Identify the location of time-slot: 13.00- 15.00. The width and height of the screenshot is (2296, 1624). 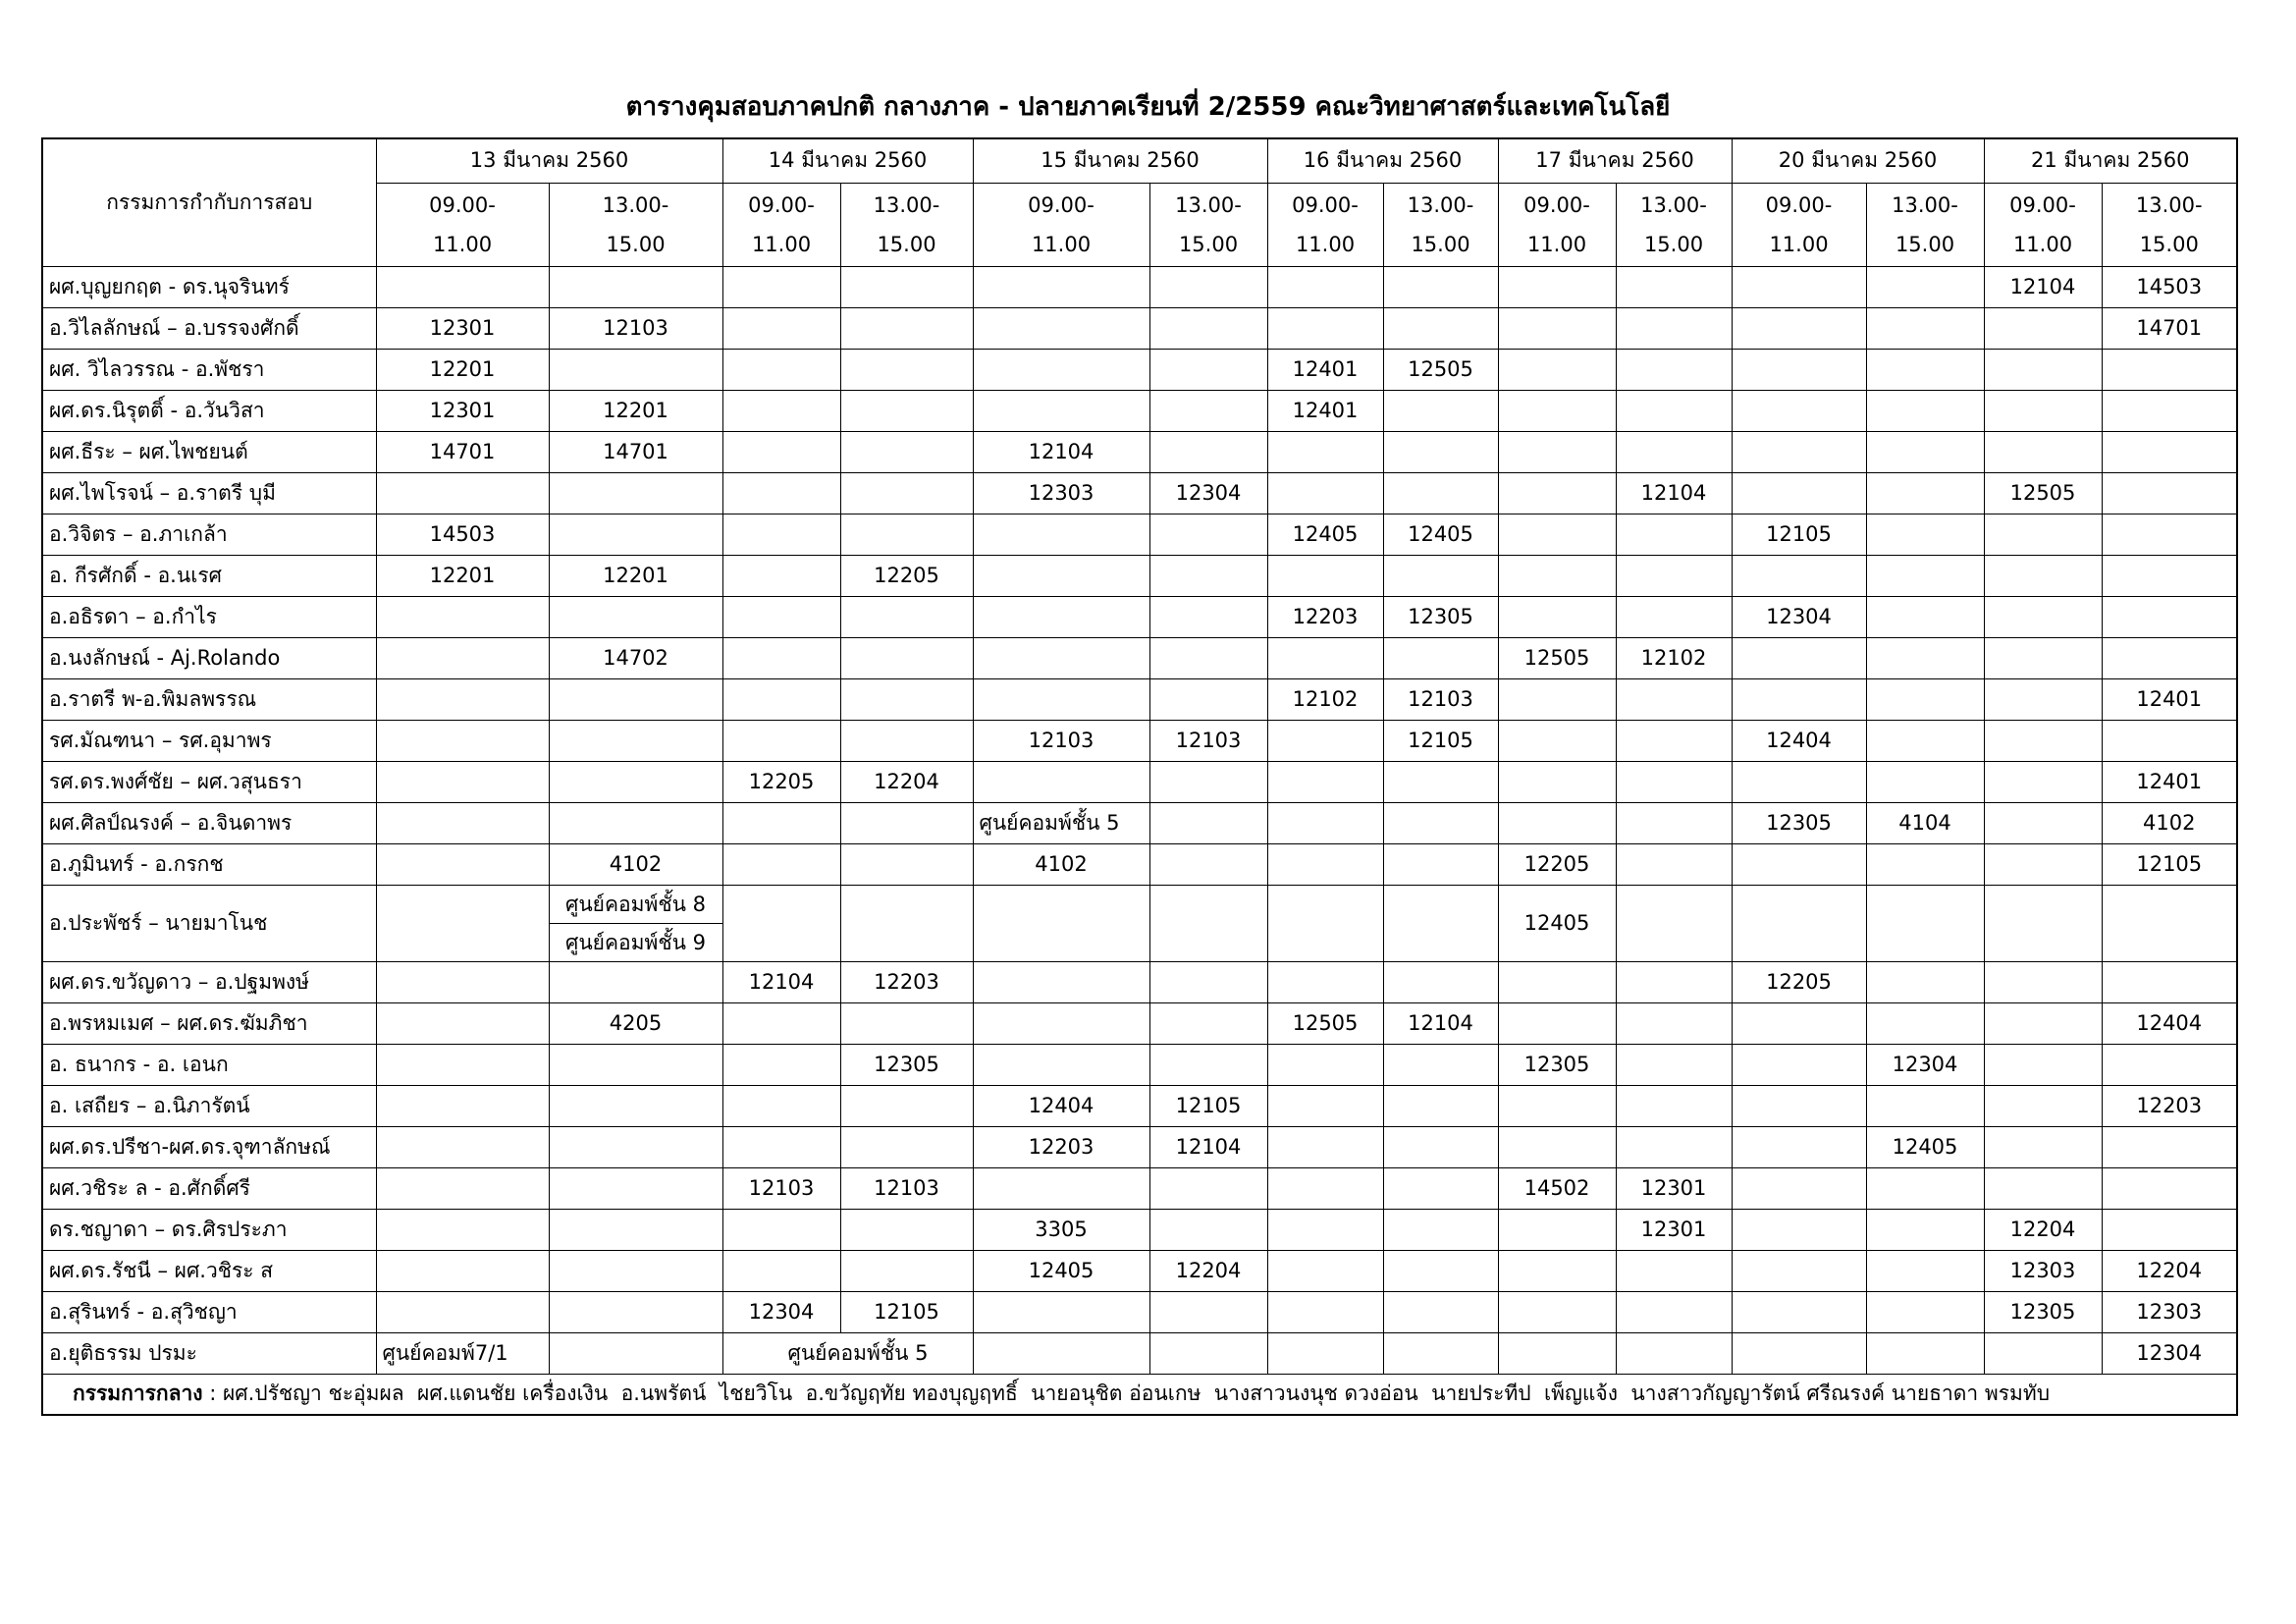
(1208, 224).